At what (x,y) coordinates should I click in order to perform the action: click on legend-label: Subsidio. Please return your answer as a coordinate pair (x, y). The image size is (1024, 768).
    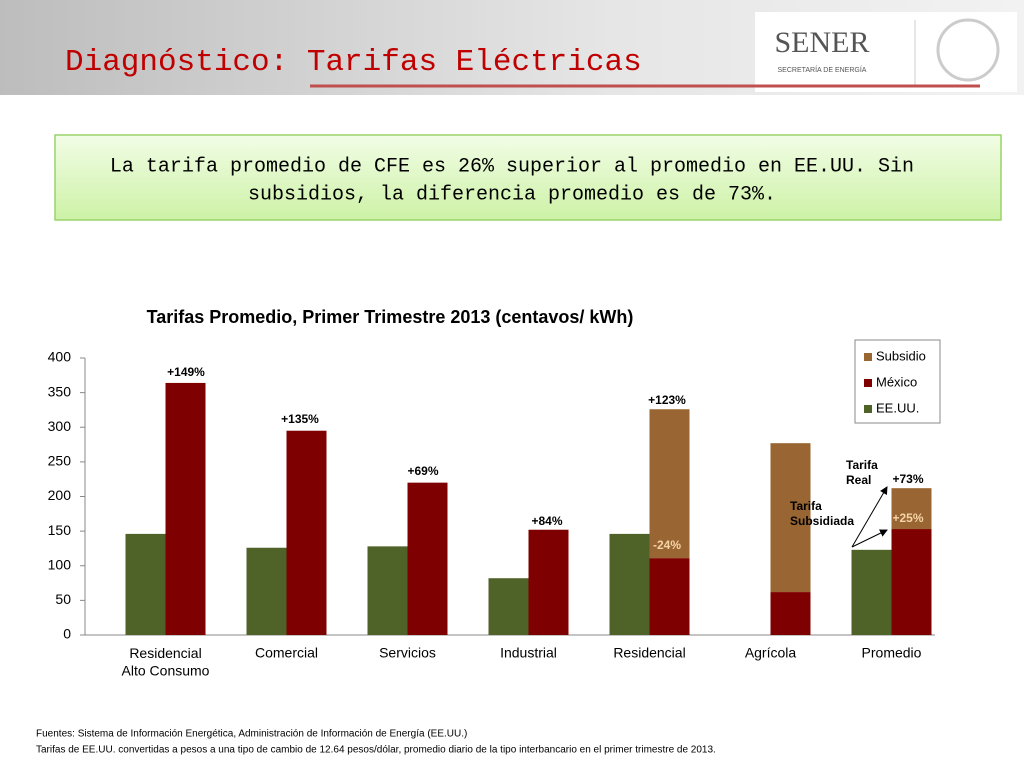
    Looking at the image, I should click on (901, 355).